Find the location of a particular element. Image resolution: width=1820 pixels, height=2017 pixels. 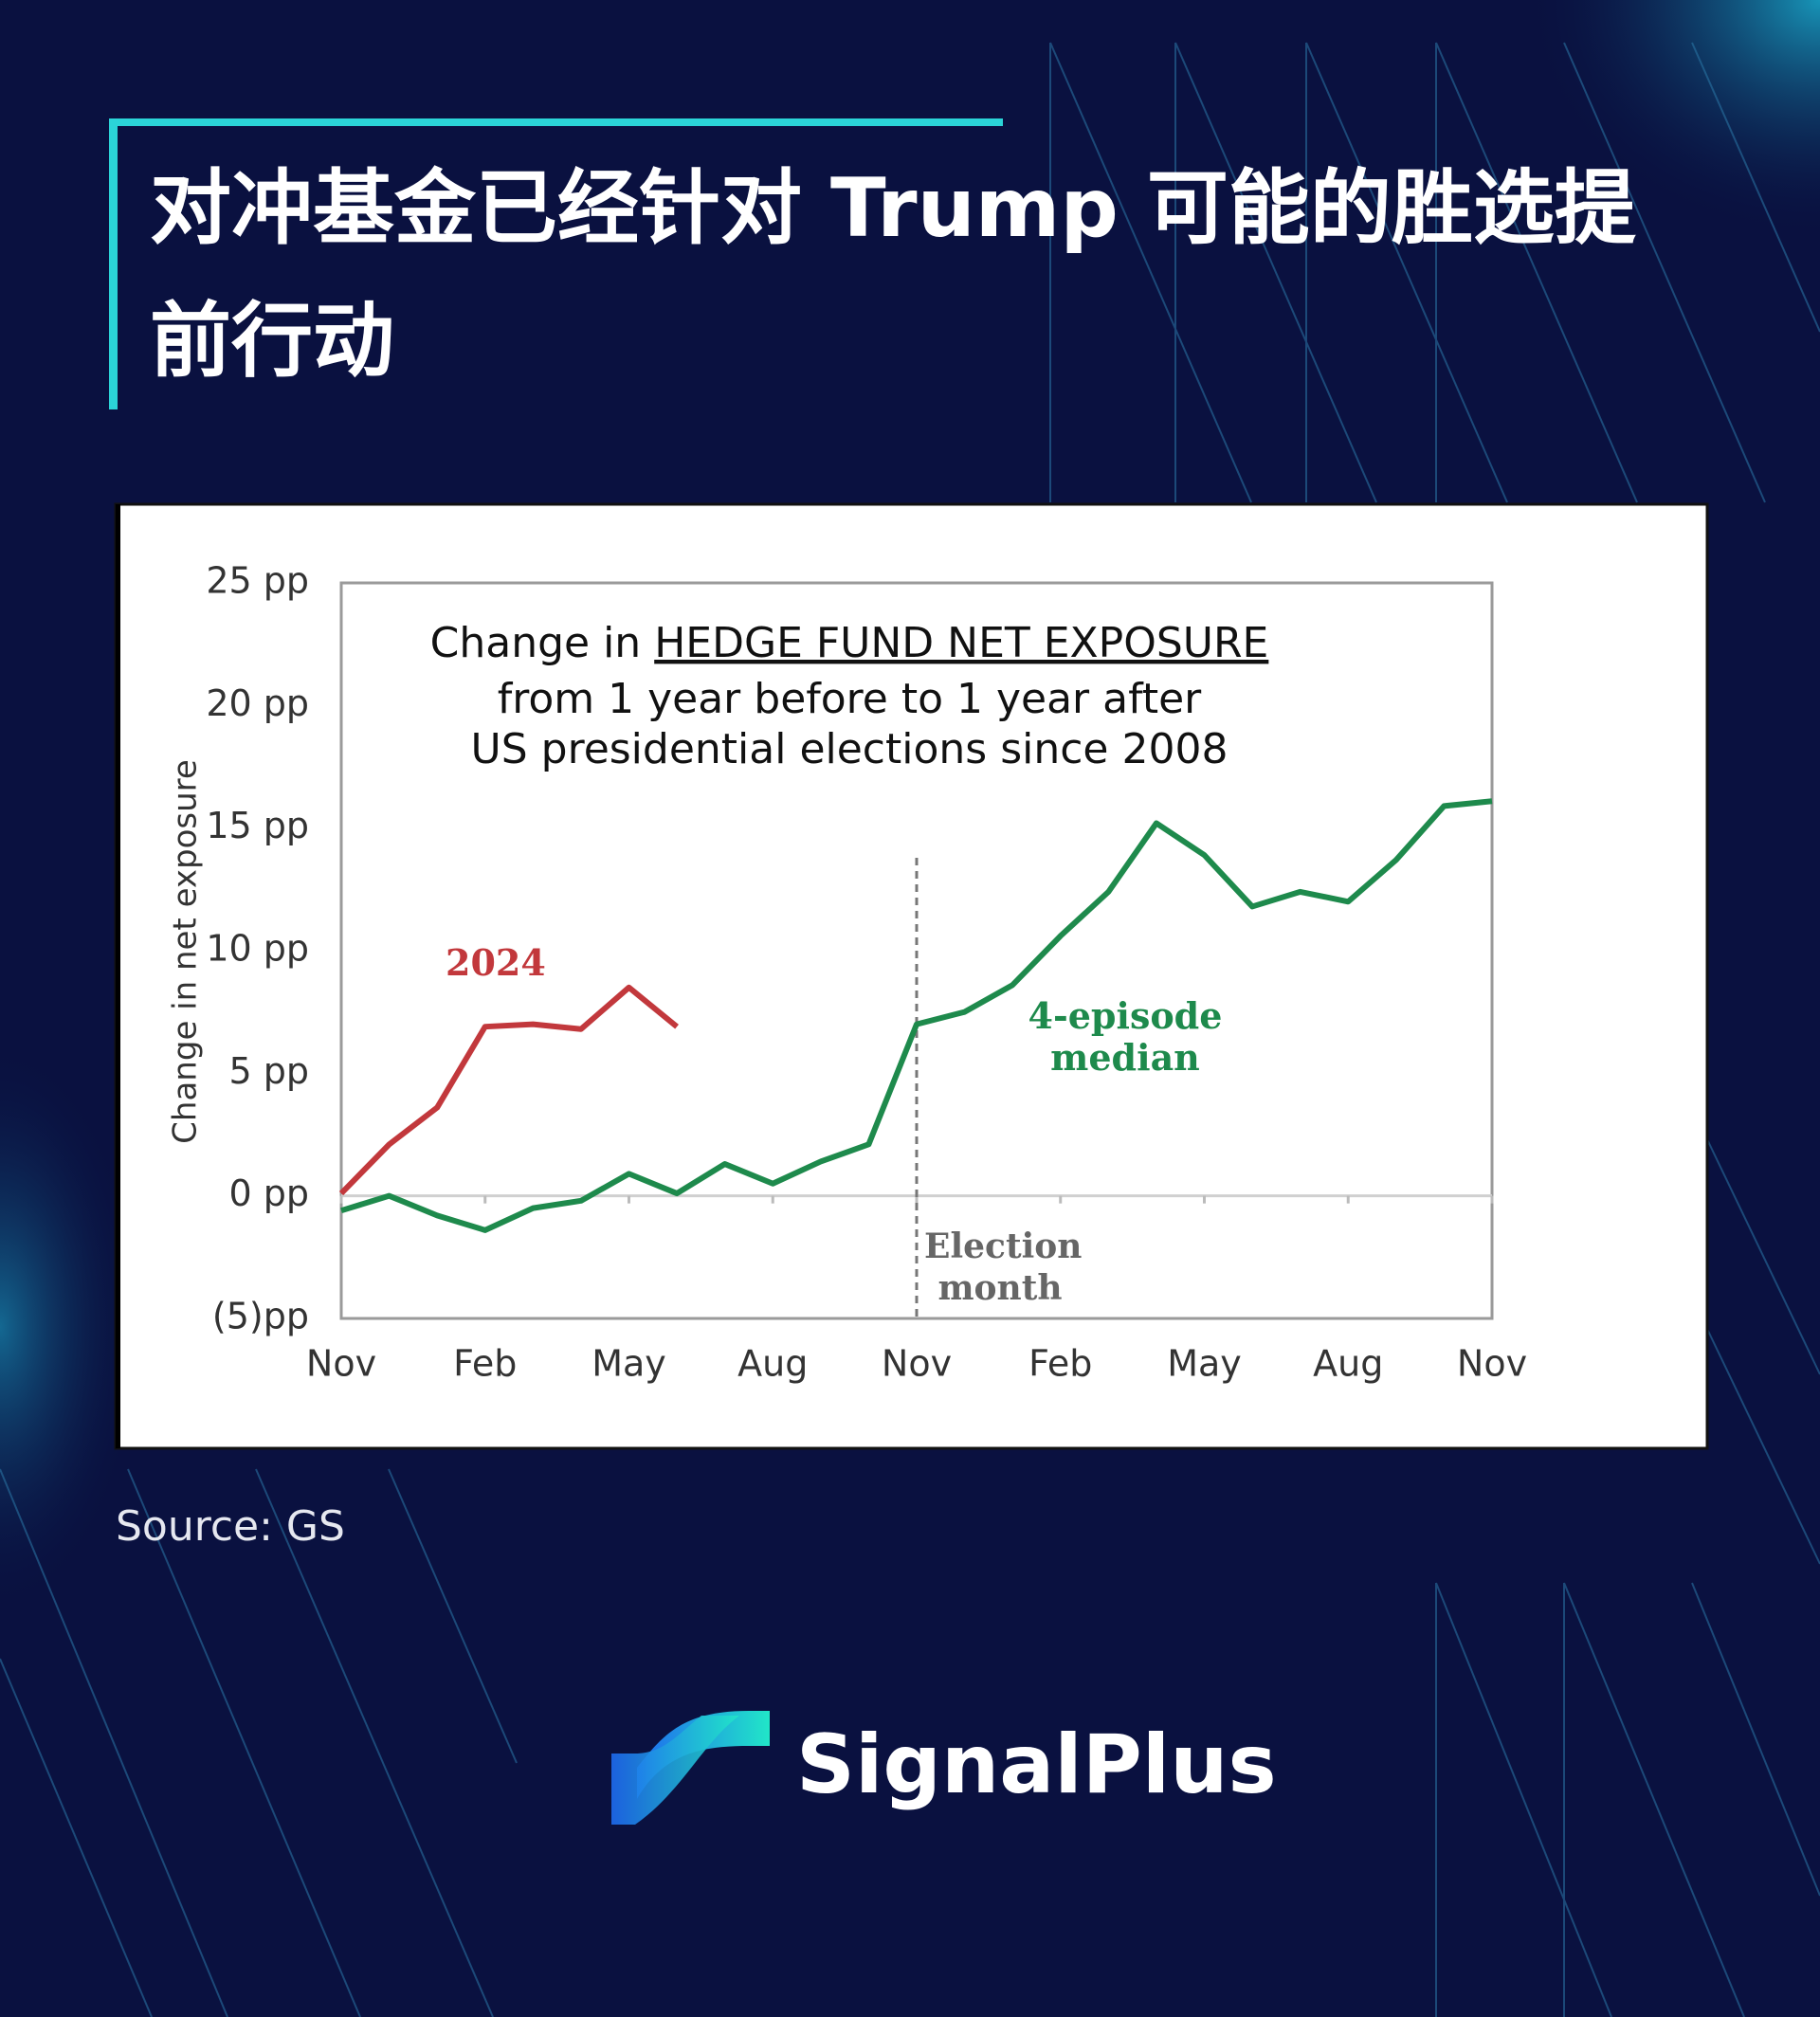

y-tick-label: 10 pp is located at coordinates (257, 949).